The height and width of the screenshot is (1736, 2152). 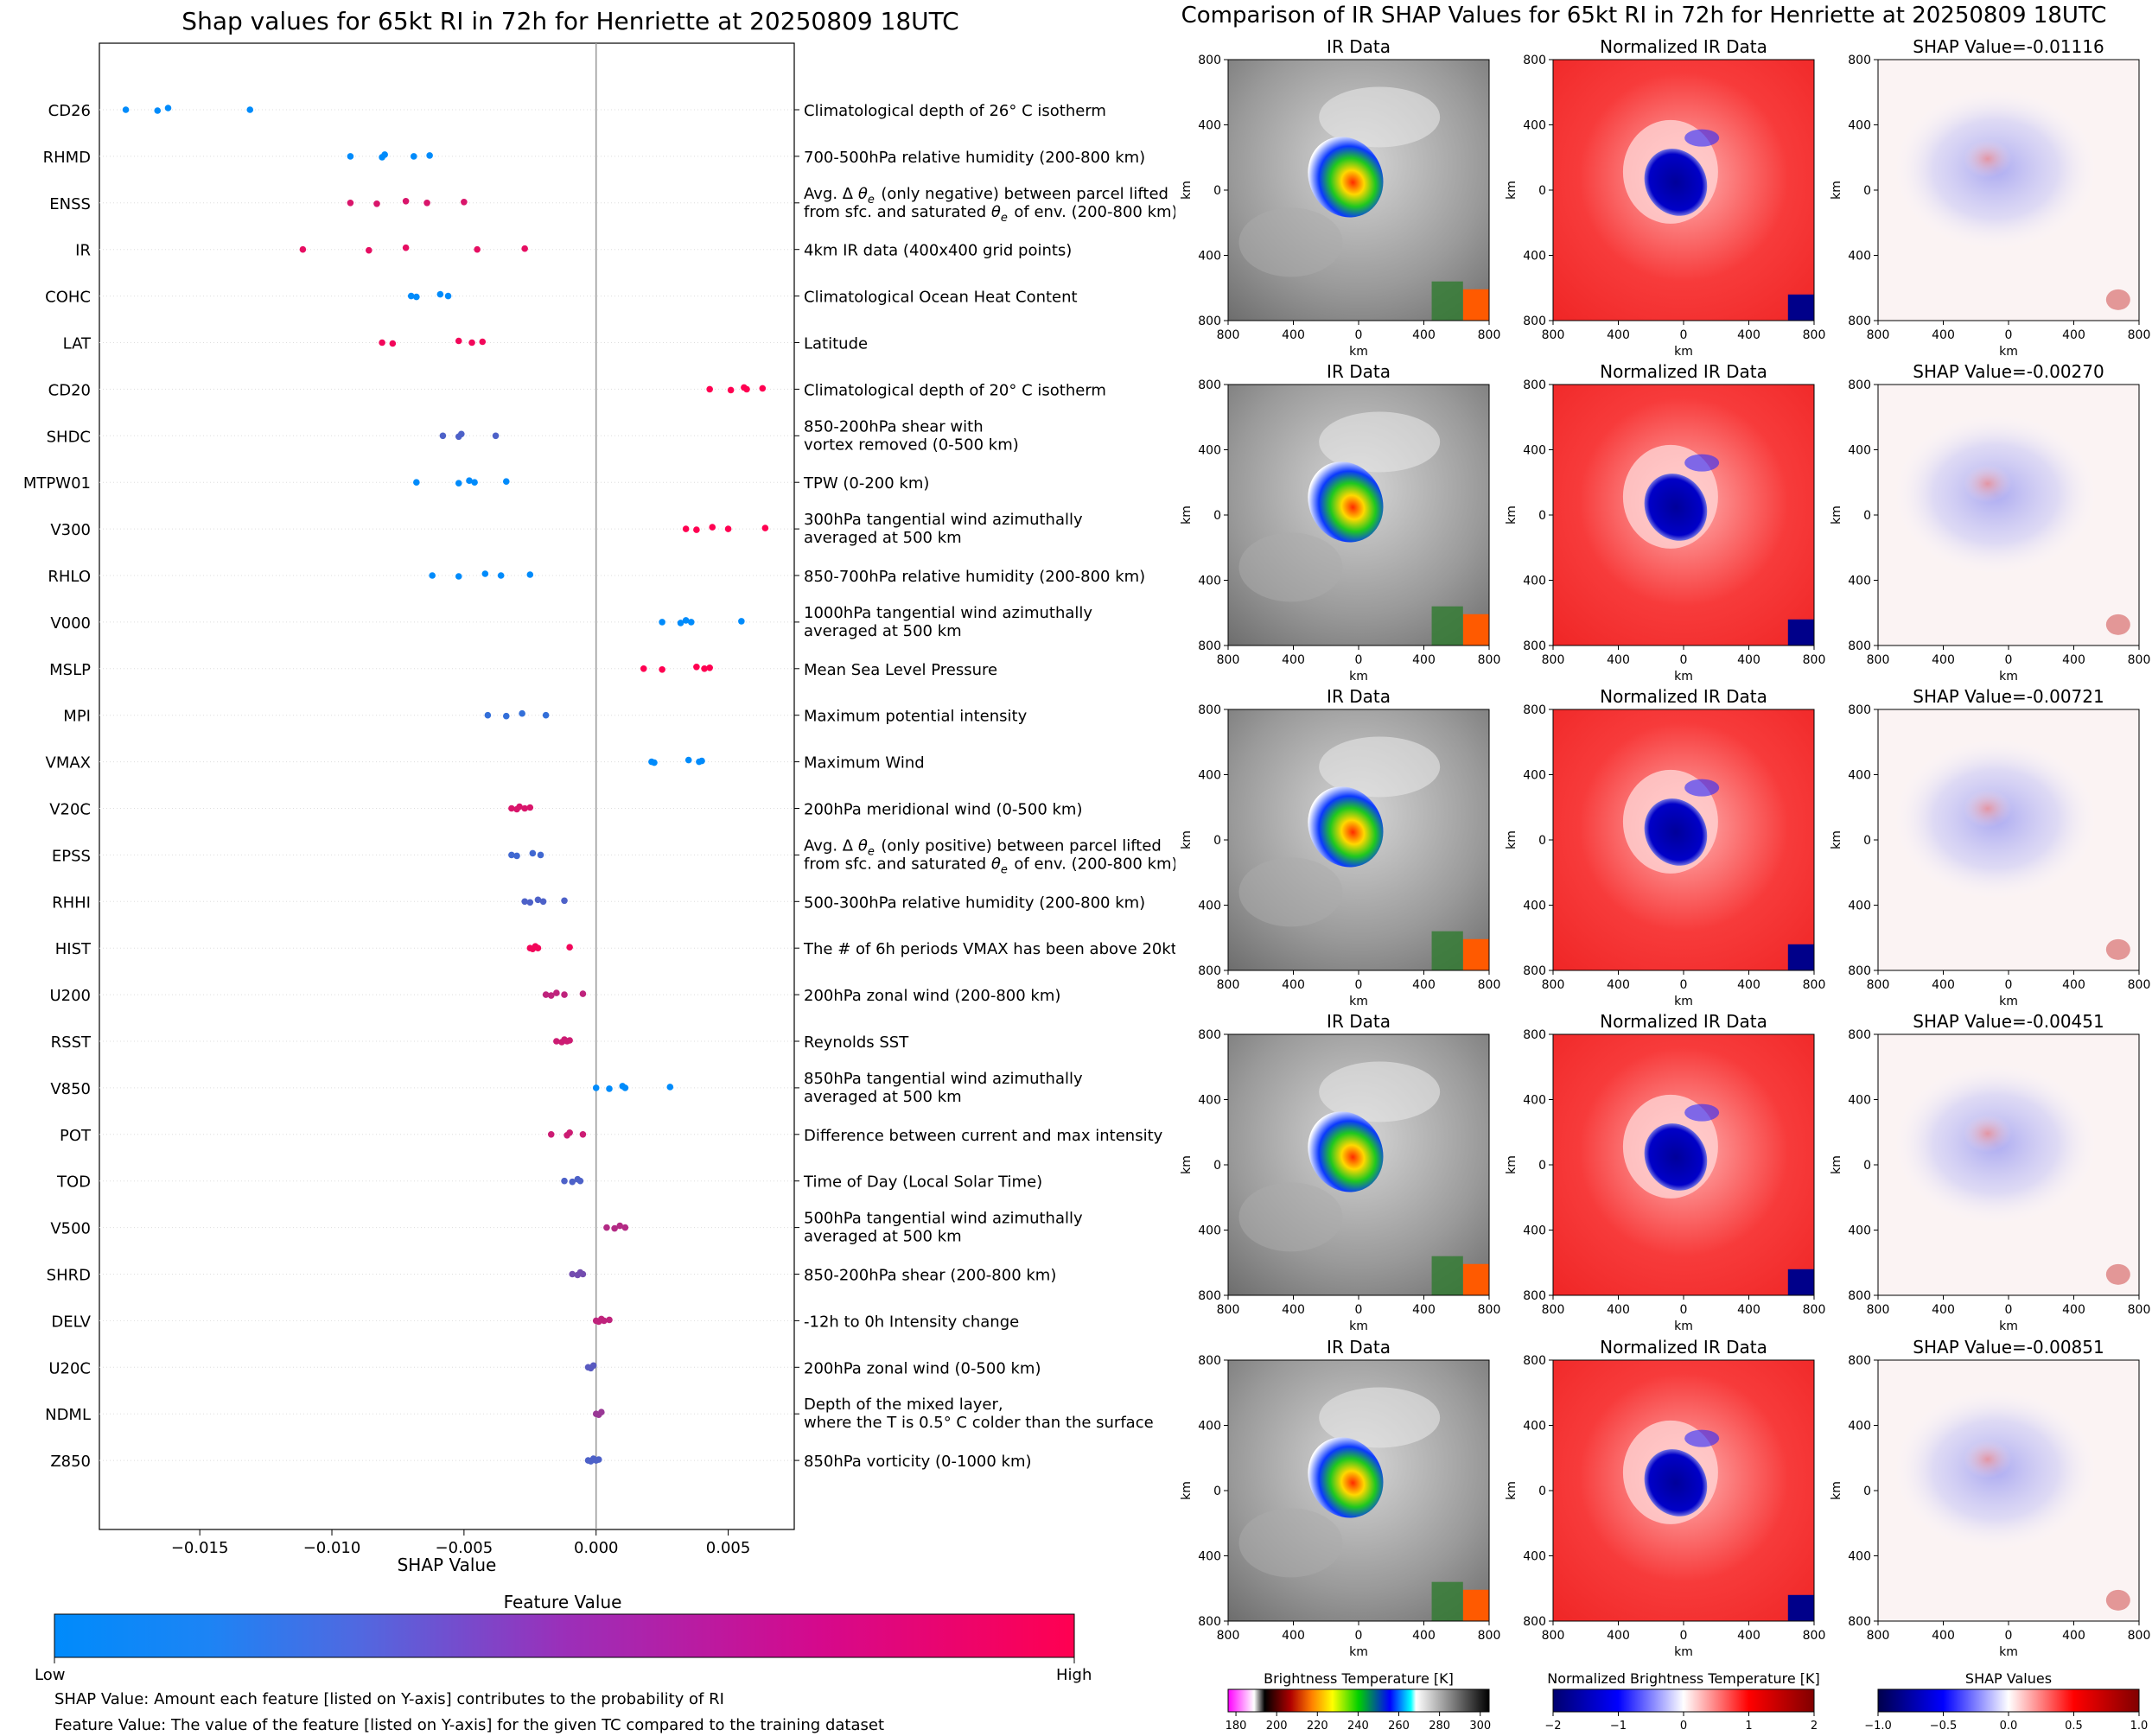 What do you see at coordinates (836, 344) in the screenshot?
I see `feature-description: Latitude` at bounding box center [836, 344].